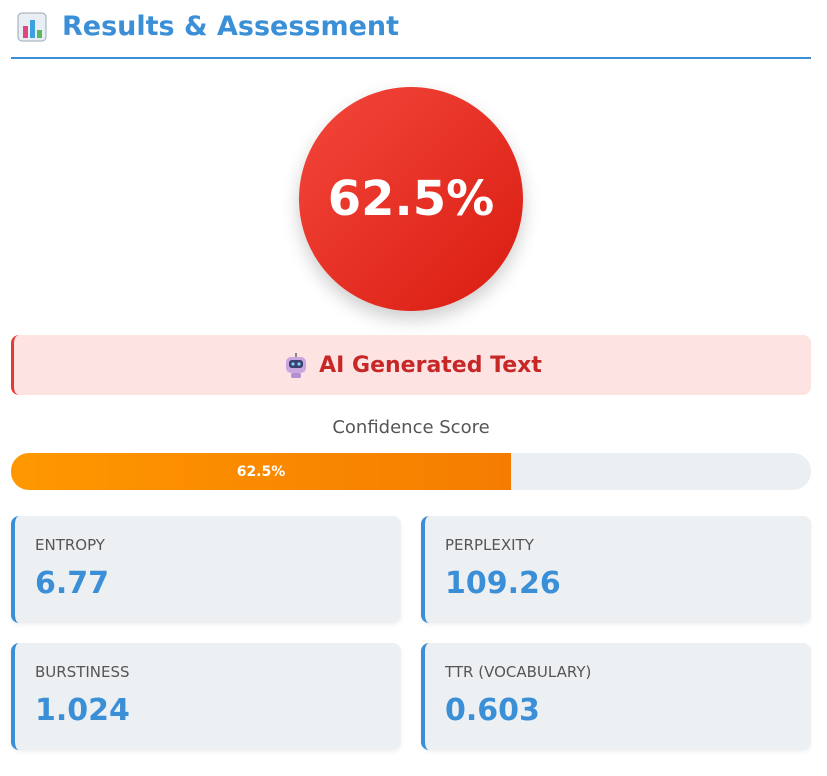 The image size is (827, 776). What do you see at coordinates (411, 58) in the screenshot?
I see `divider` at bounding box center [411, 58].